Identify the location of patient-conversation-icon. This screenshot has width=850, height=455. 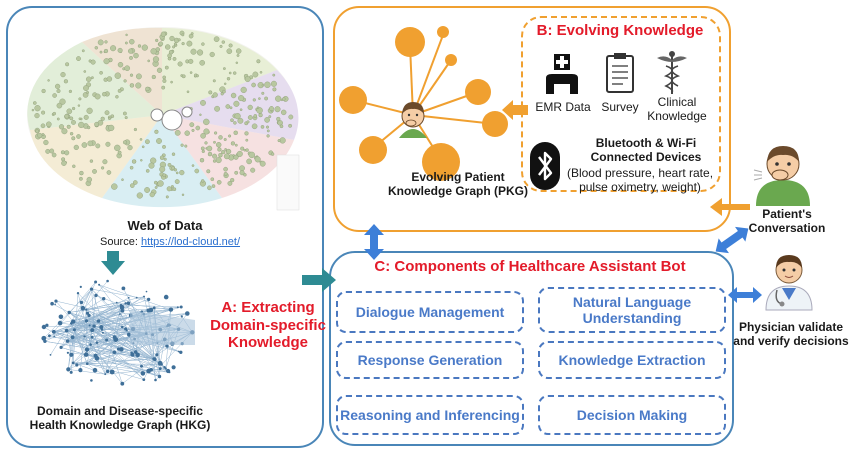
(781, 176).